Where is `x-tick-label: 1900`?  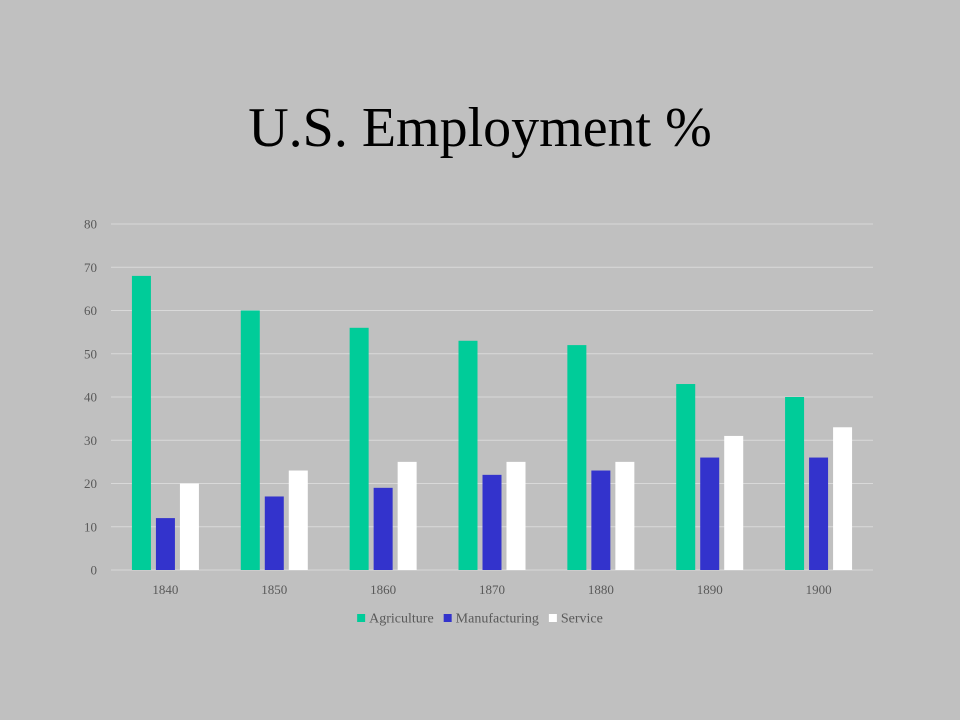 x-tick-label: 1900 is located at coordinates (819, 589).